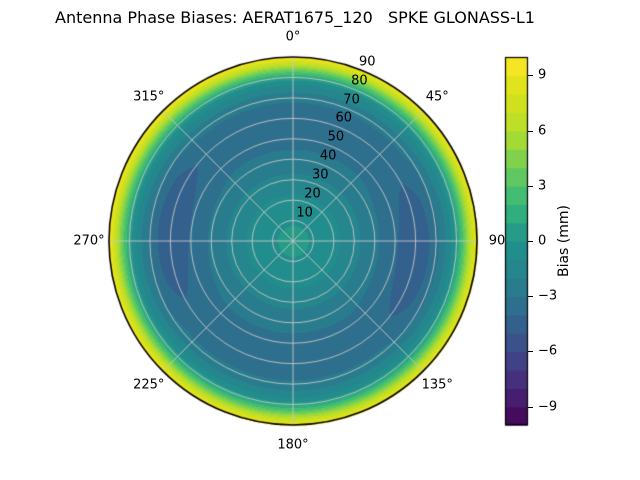 This screenshot has height=480, width=640. Describe the element at coordinates (367, 62) in the screenshot. I see `radial-tick-label: 90` at that location.